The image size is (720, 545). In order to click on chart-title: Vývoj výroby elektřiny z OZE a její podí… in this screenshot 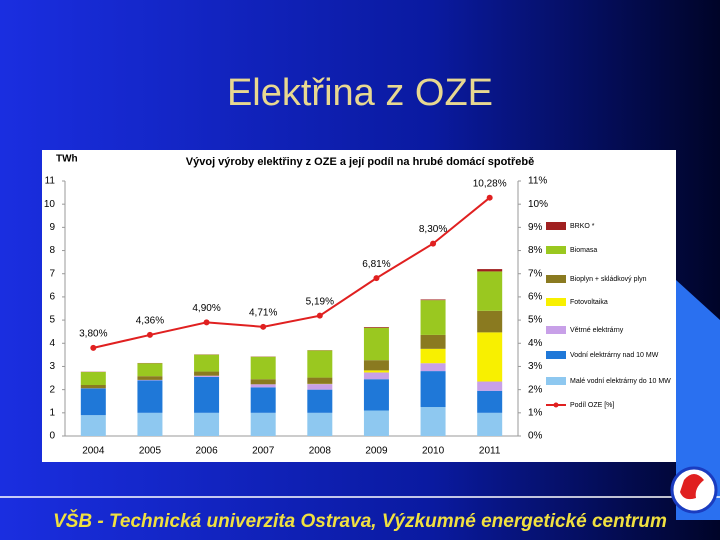, I will do `click(360, 162)`.